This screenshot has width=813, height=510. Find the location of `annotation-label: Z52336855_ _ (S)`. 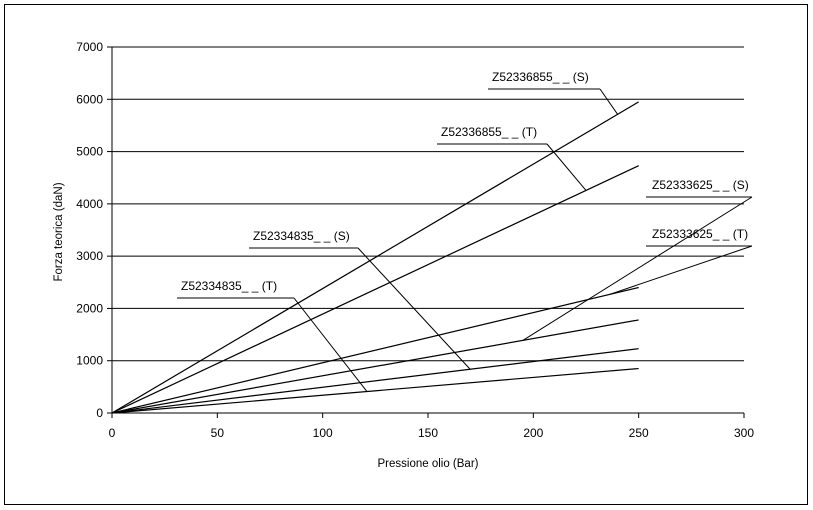

annotation-label: Z52336855_ _ (S) is located at coordinates (540, 77).